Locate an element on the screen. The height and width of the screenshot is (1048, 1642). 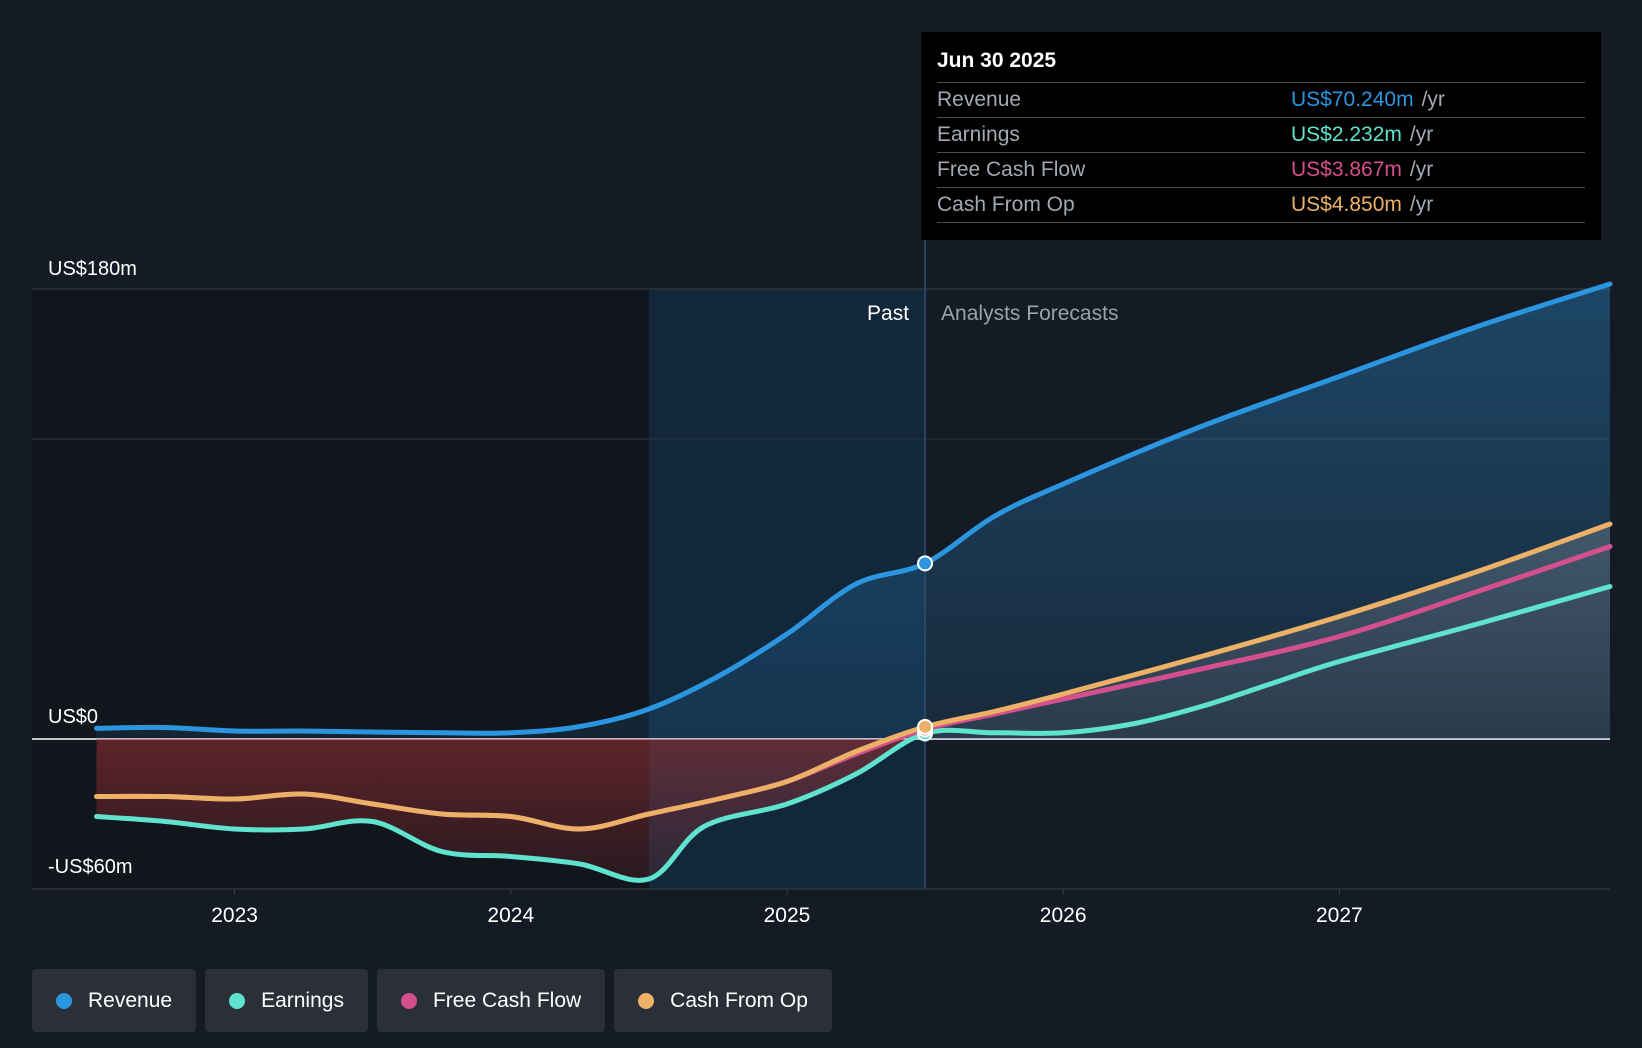
revenue-marker is located at coordinates (925, 563).